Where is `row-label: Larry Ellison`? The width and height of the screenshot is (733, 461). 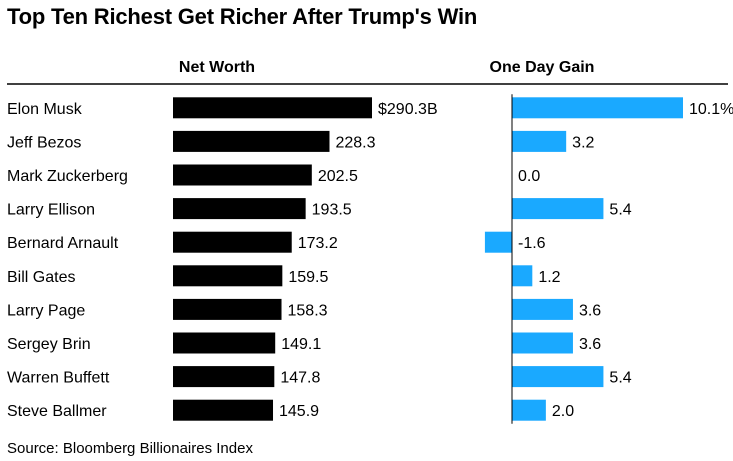
row-label: Larry Ellison is located at coordinates (51, 210).